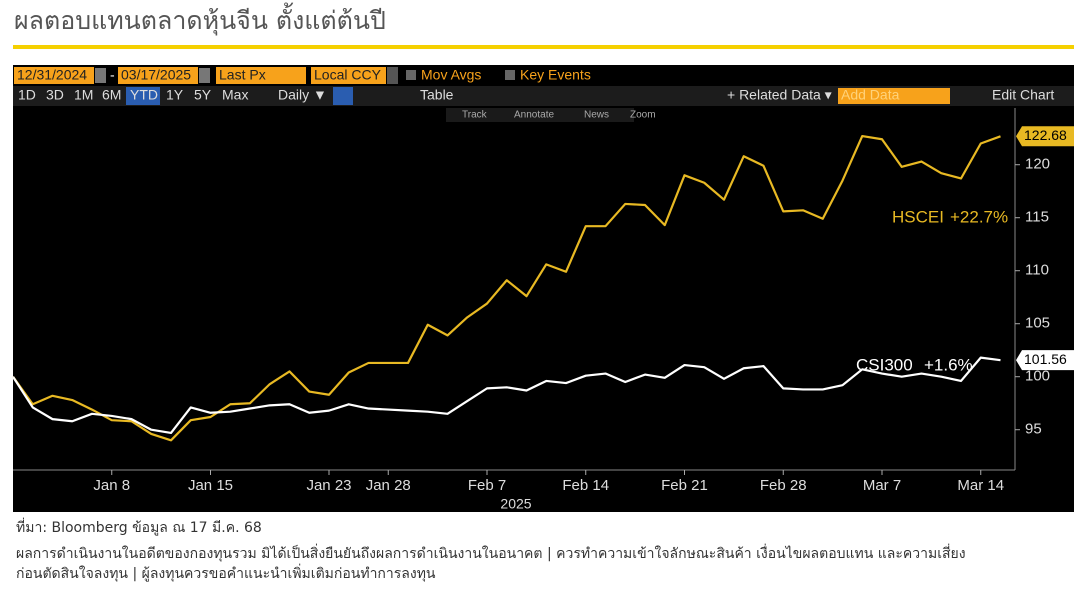 This screenshot has width=1084, height=590. I want to click on tools-bar, so click(540, 115).